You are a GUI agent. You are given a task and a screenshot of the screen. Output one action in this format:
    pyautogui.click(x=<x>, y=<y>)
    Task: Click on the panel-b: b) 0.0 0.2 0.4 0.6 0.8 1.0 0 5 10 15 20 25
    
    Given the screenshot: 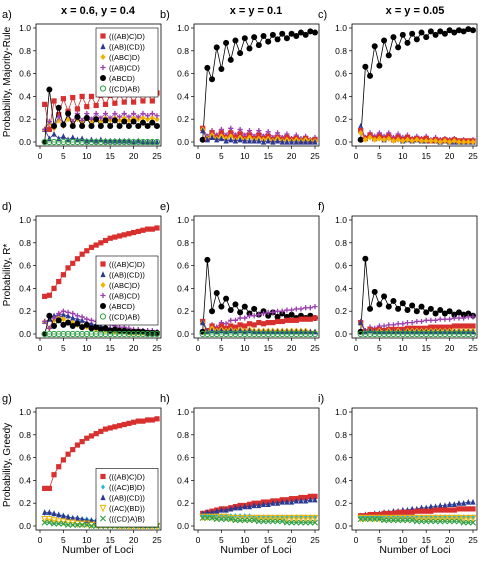 What is the action you would take?
    pyautogui.click(x=240, y=85)
    